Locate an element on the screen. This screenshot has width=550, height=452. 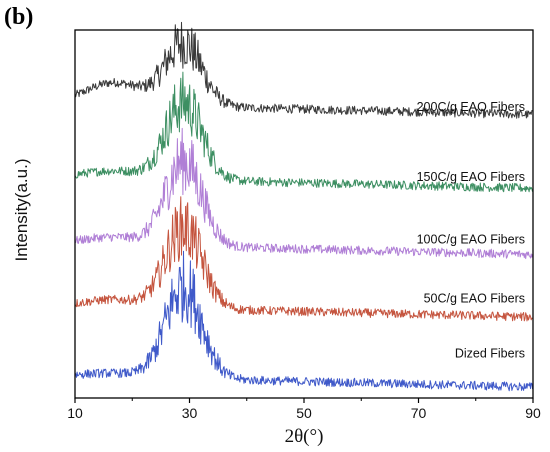
series-label-1: 150C/g EAO Fibers is located at coordinates (471, 177).